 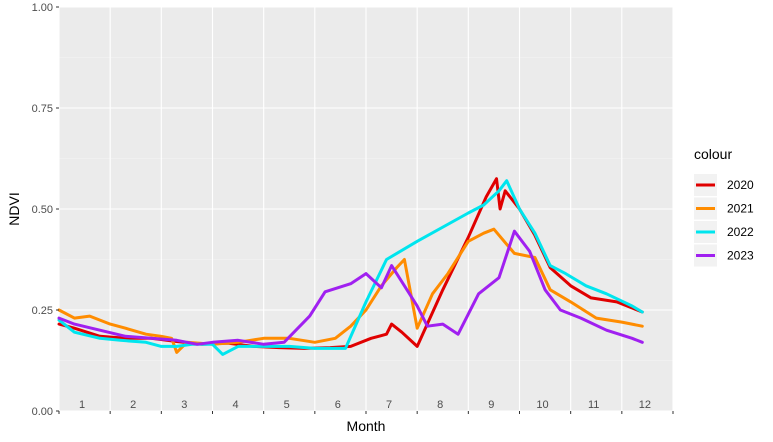 What do you see at coordinates (338, 405) in the screenshot?
I see `month-label: 6` at bounding box center [338, 405].